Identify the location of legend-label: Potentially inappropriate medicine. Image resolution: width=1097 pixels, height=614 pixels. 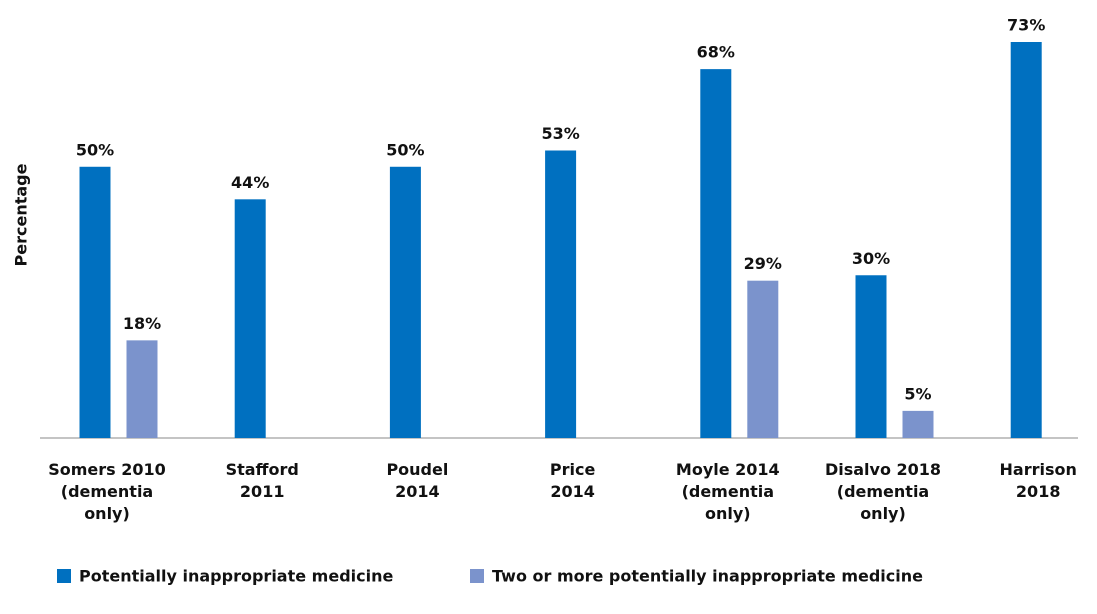
(236, 576).